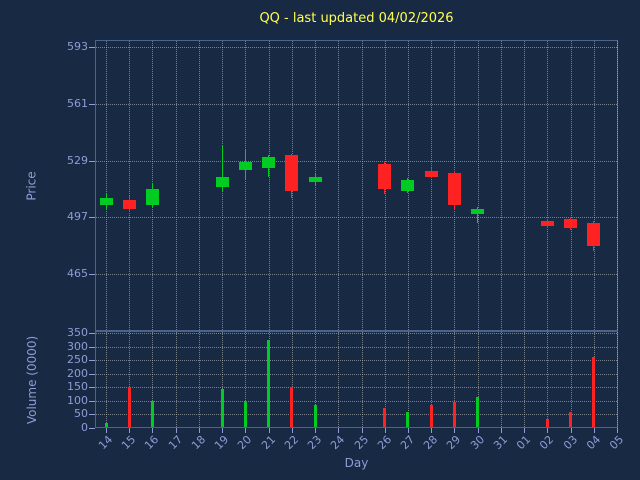 This screenshot has width=640, height=480. What do you see at coordinates (77, 47) in the screenshot?
I see `price-tick-label-593: 593` at bounding box center [77, 47].